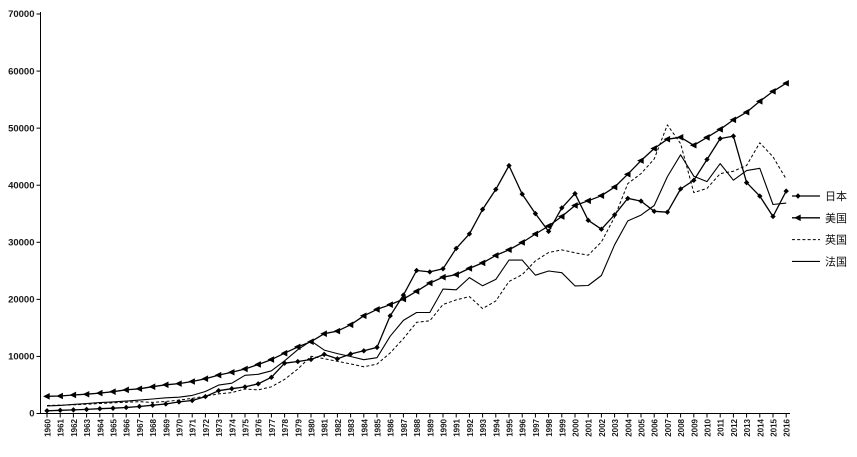 This screenshot has width=857, height=457. I want to click on x-tick-label: 2004, so click(628, 427).